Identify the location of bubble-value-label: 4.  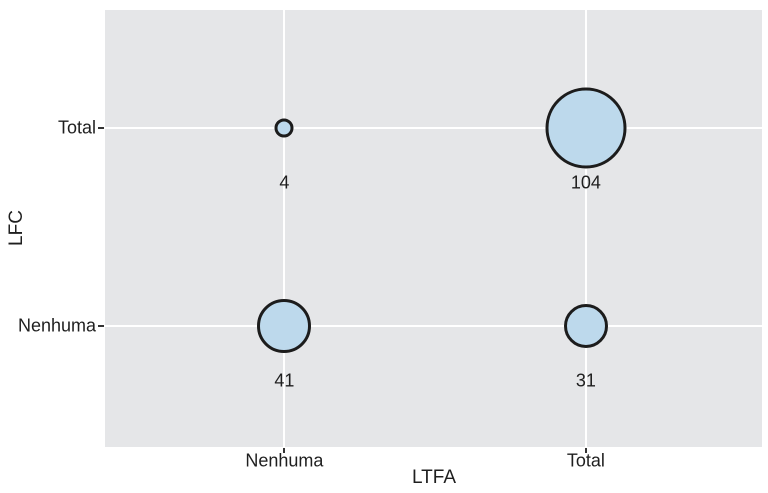
(284, 182).